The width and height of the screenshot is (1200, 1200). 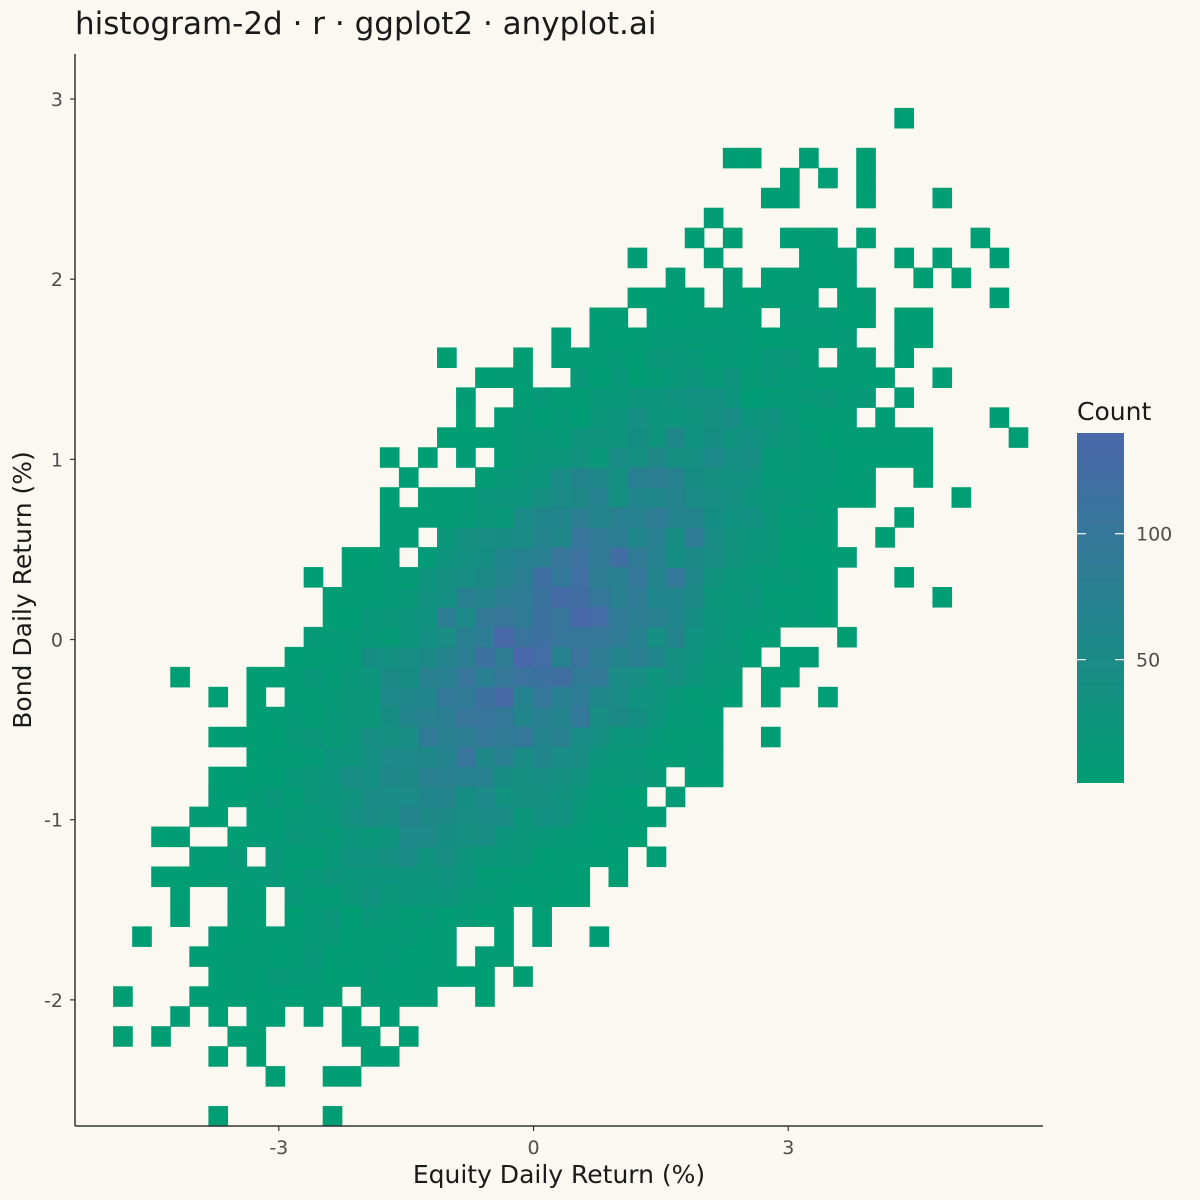 What do you see at coordinates (533, 1148) in the screenshot?
I see `x-tick-label: 0` at bounding box center [533, 1148].